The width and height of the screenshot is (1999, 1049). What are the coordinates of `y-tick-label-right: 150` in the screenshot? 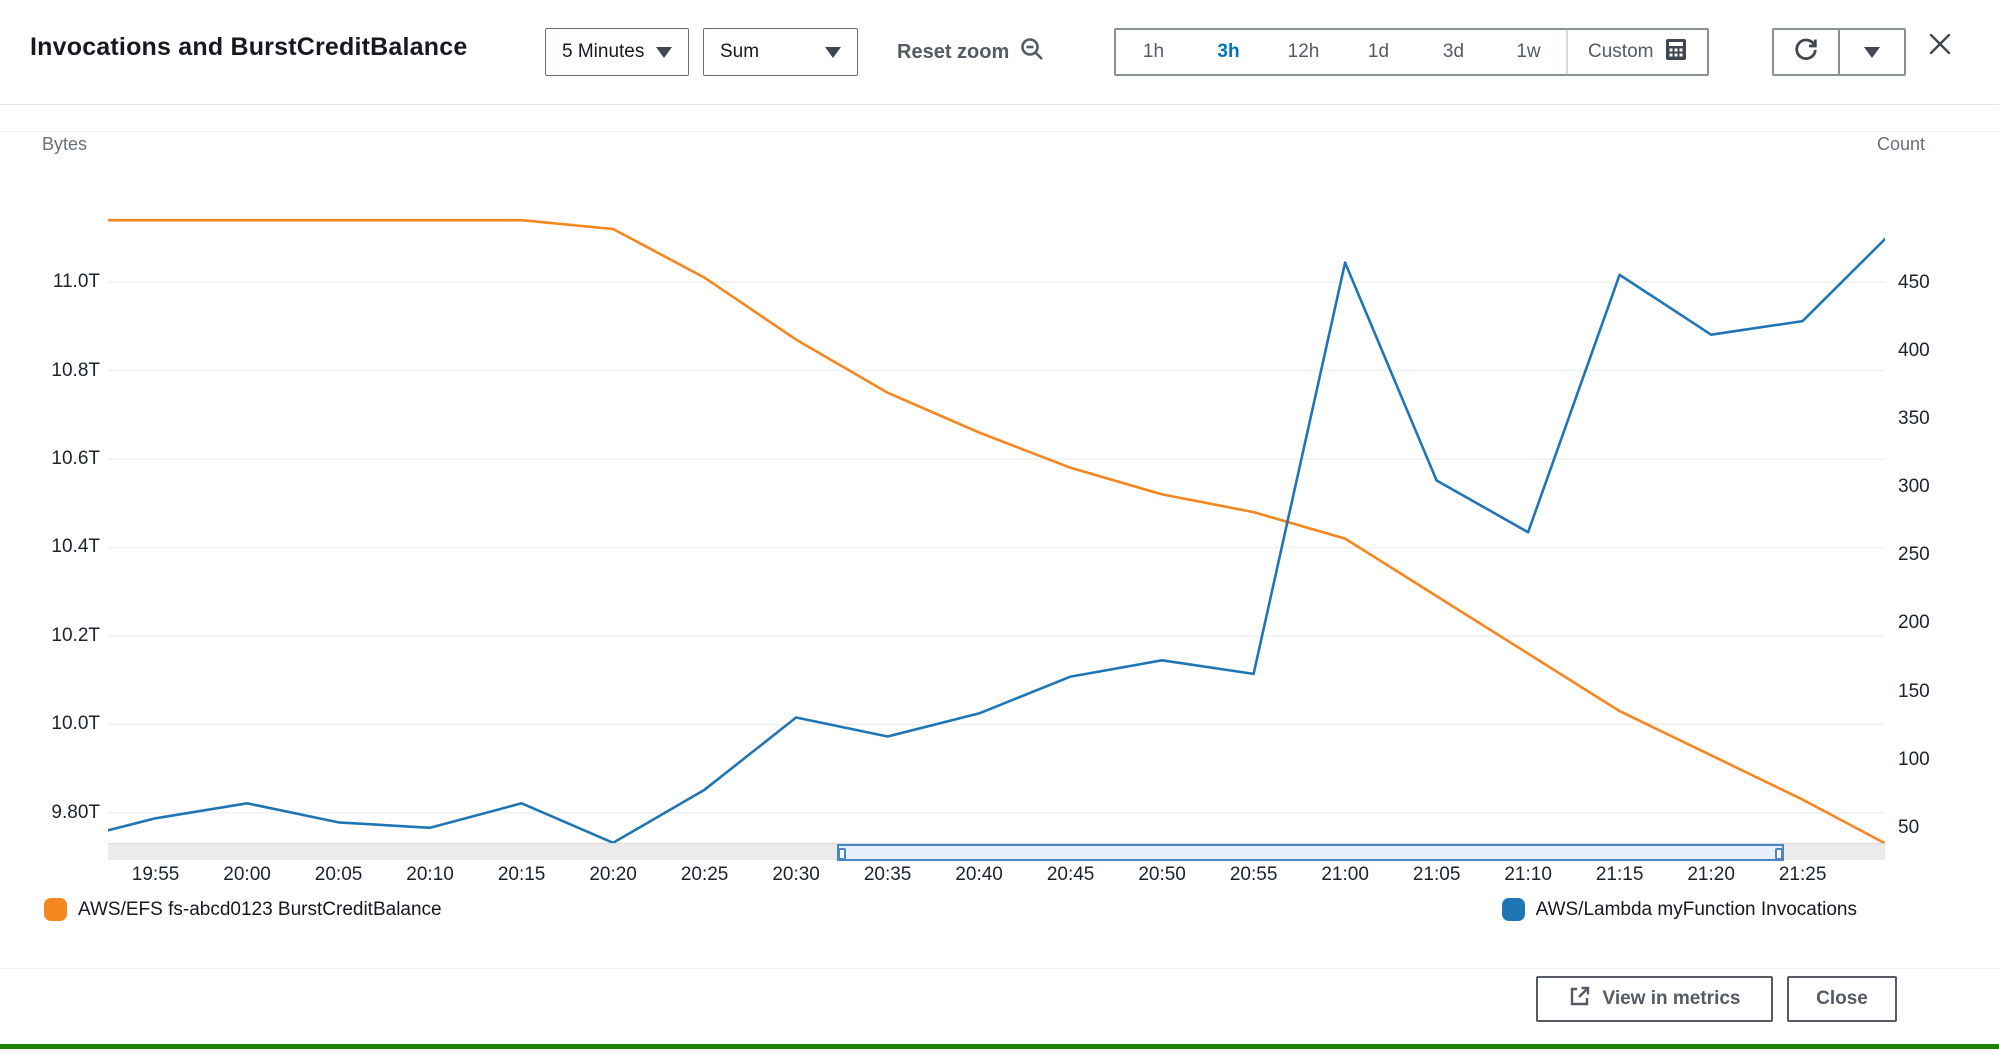 It's located at (1914, 691).